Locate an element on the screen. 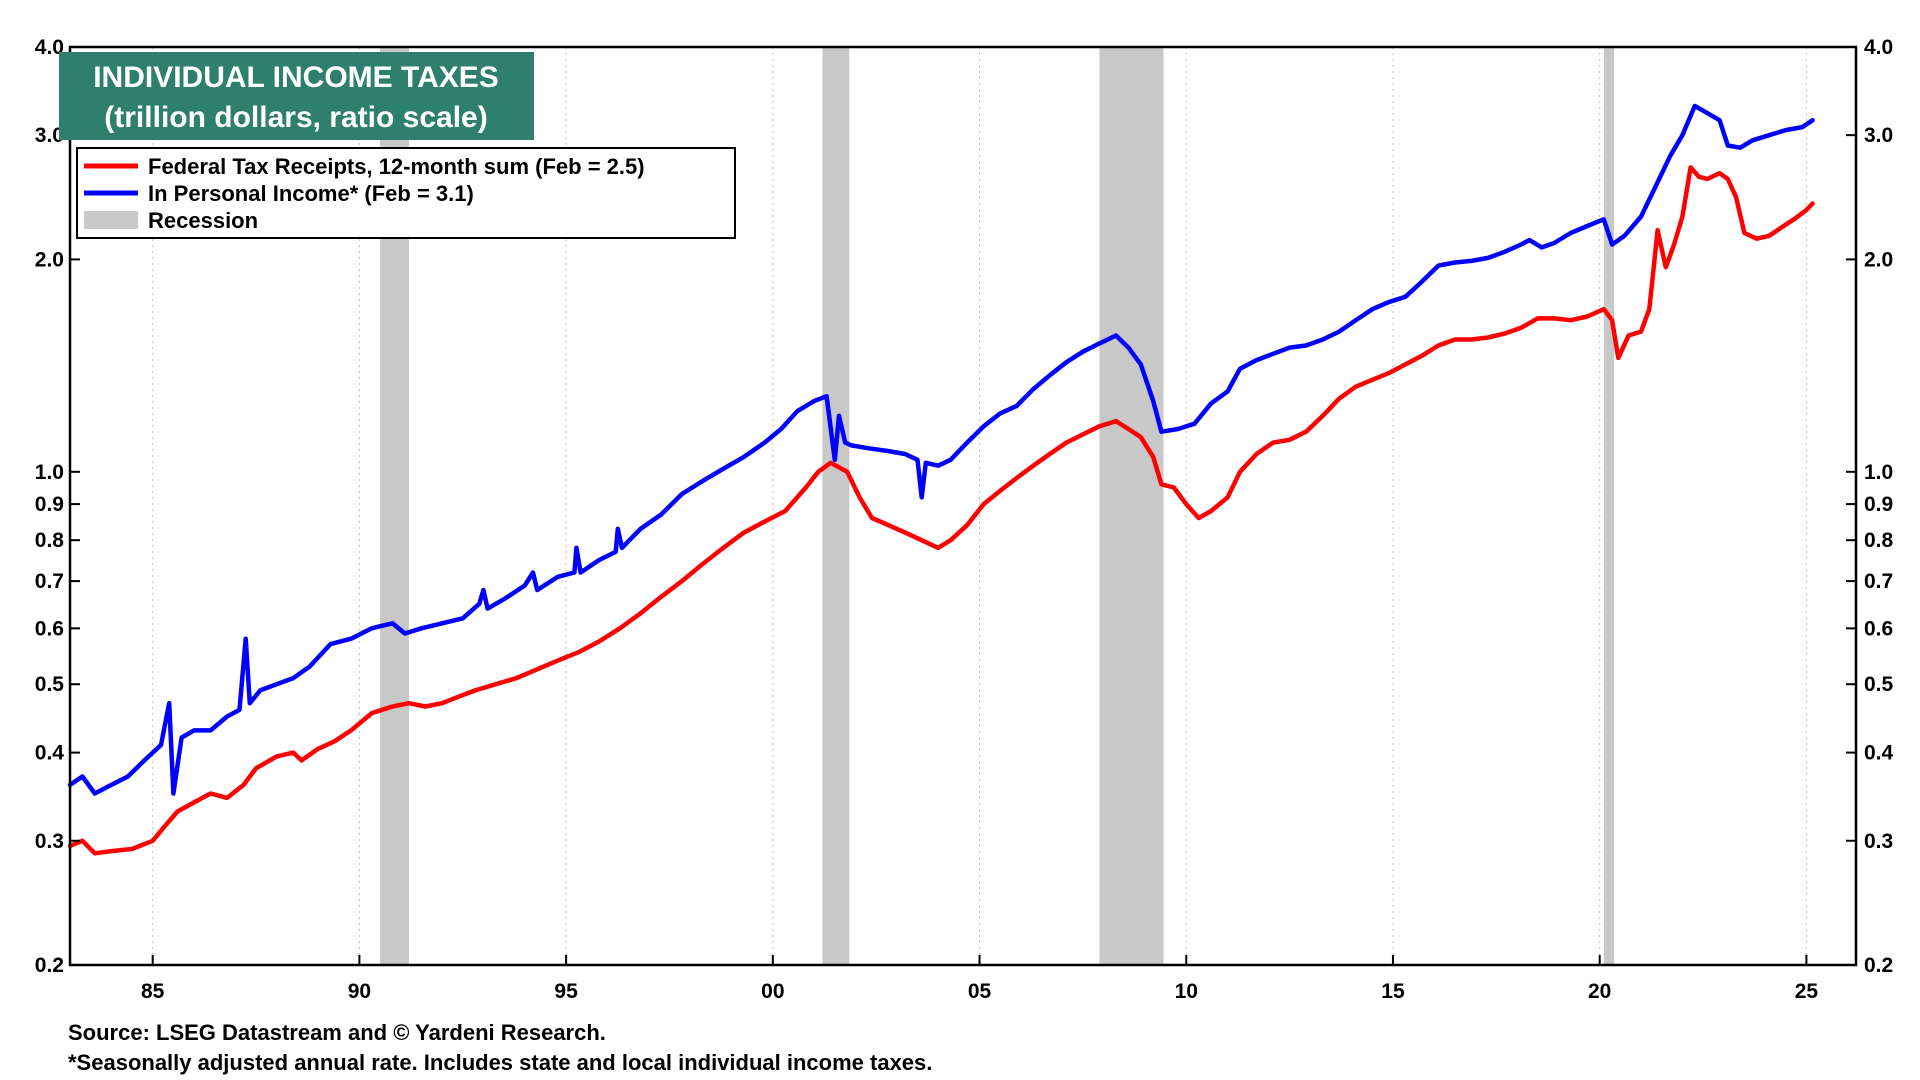 The height and width of the screenshot is (1080, 1920). y-tick-label-right-0.4: 0.4 is located at coordinates (1879, 753).